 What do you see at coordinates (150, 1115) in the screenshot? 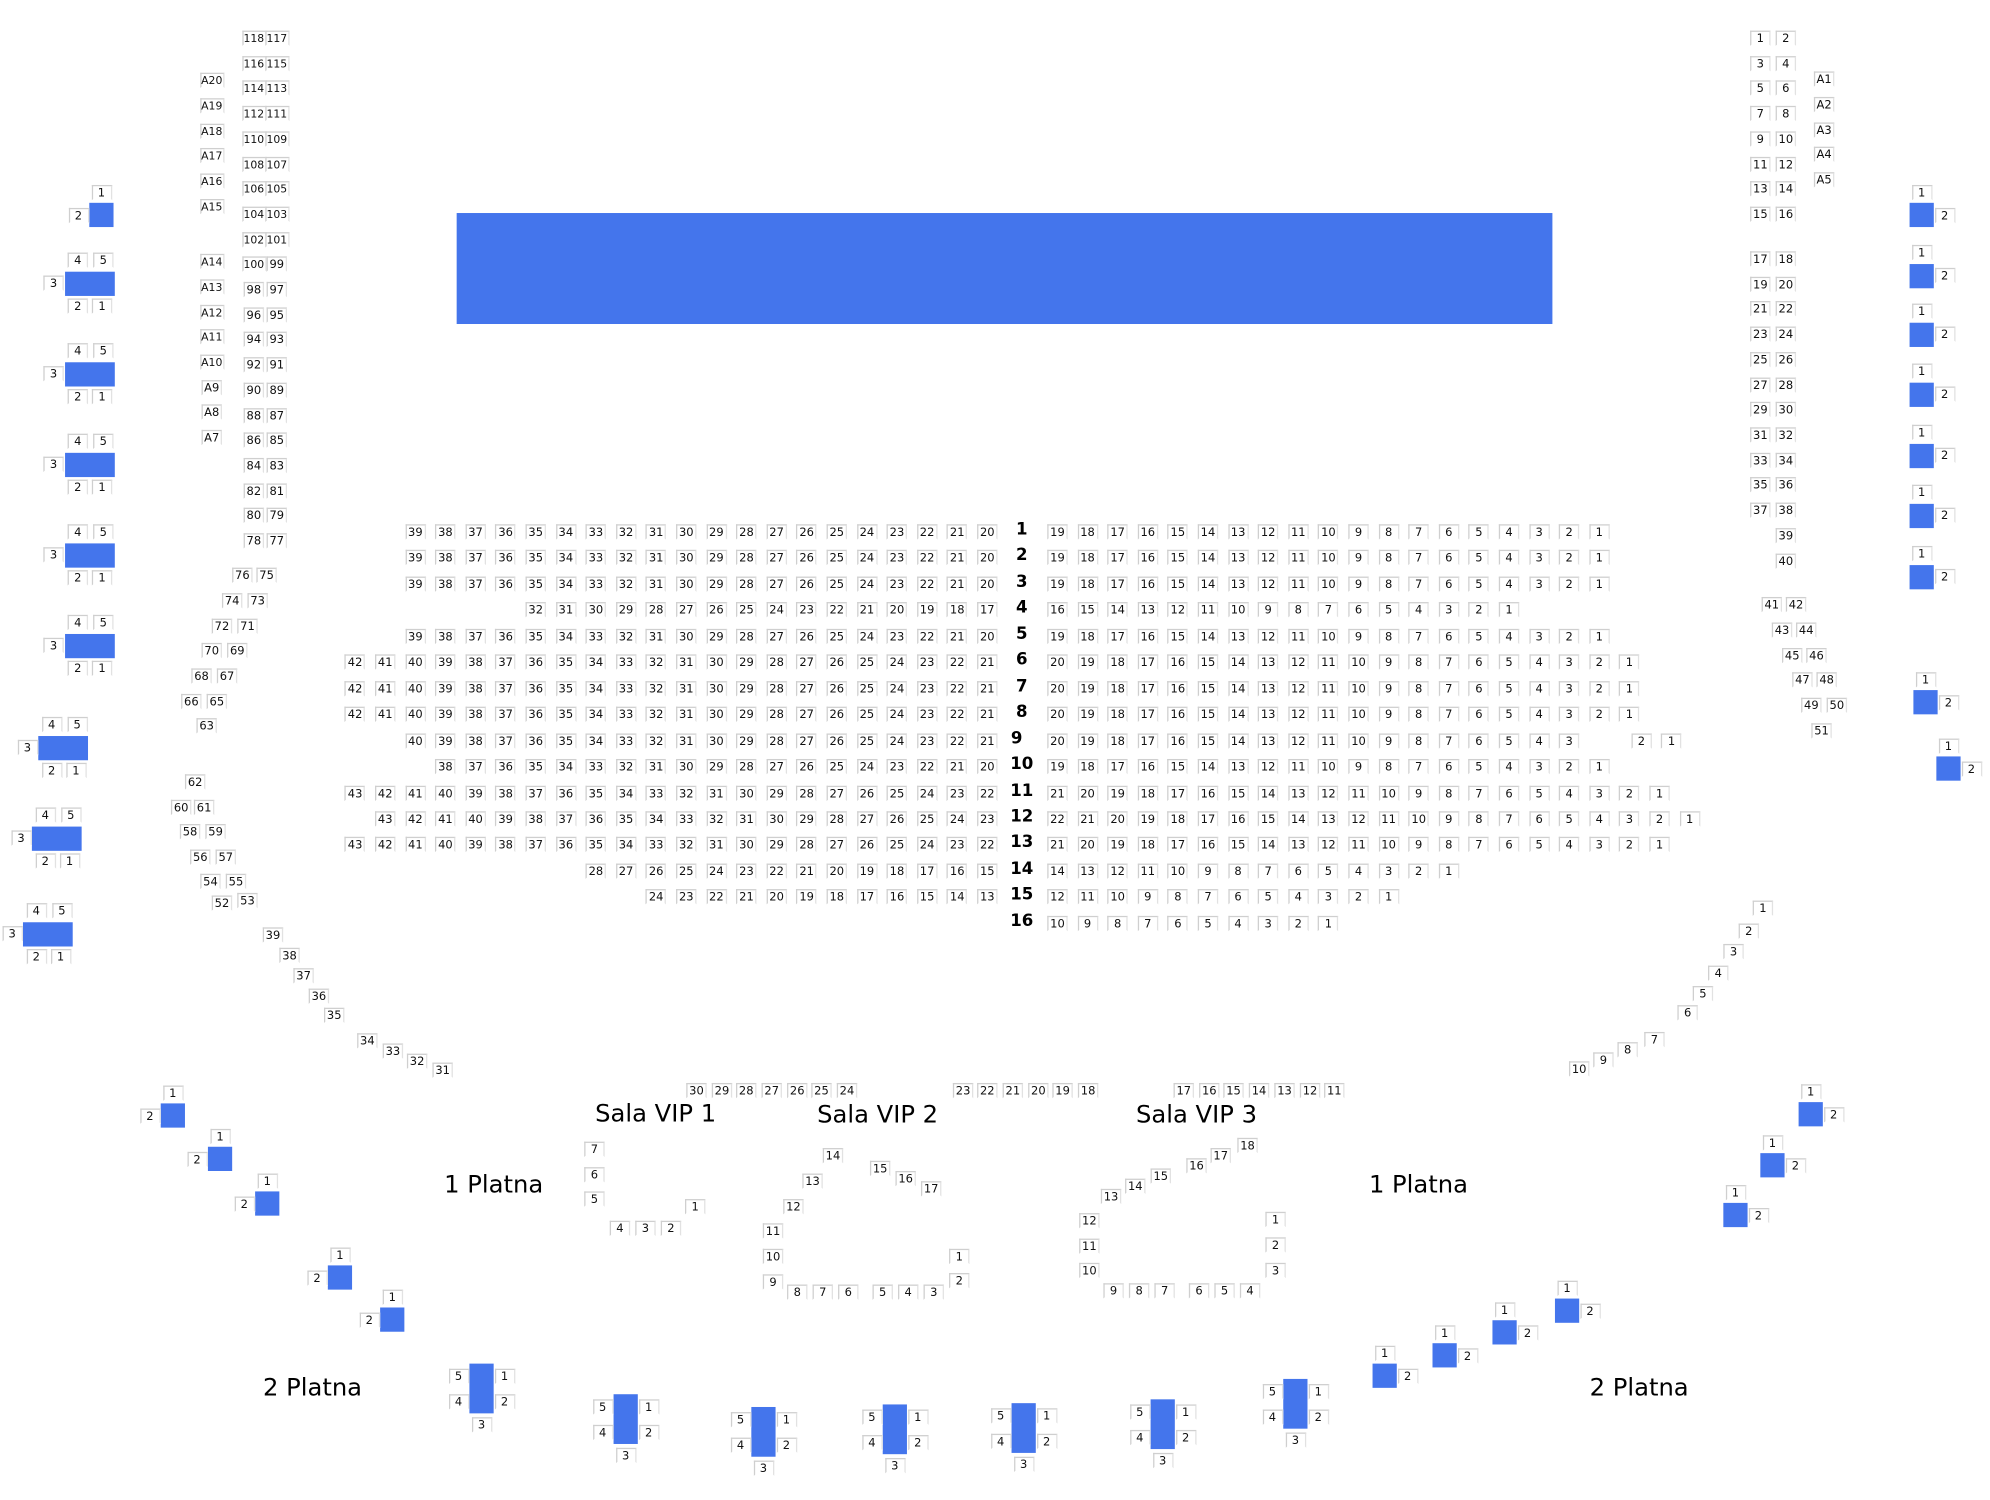
I see `seat: 2` at bounding box center [150, 1115].